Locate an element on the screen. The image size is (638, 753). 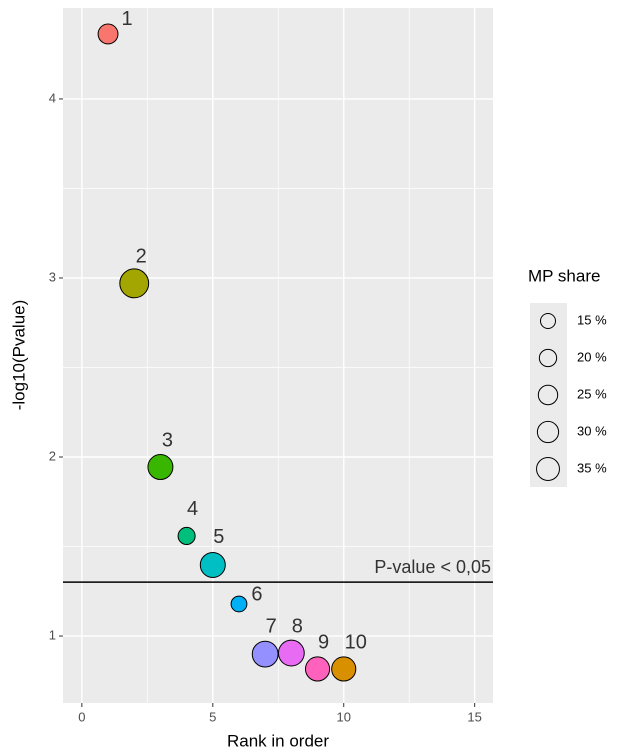
point-label: 6 is located at coordinates (256, 594).